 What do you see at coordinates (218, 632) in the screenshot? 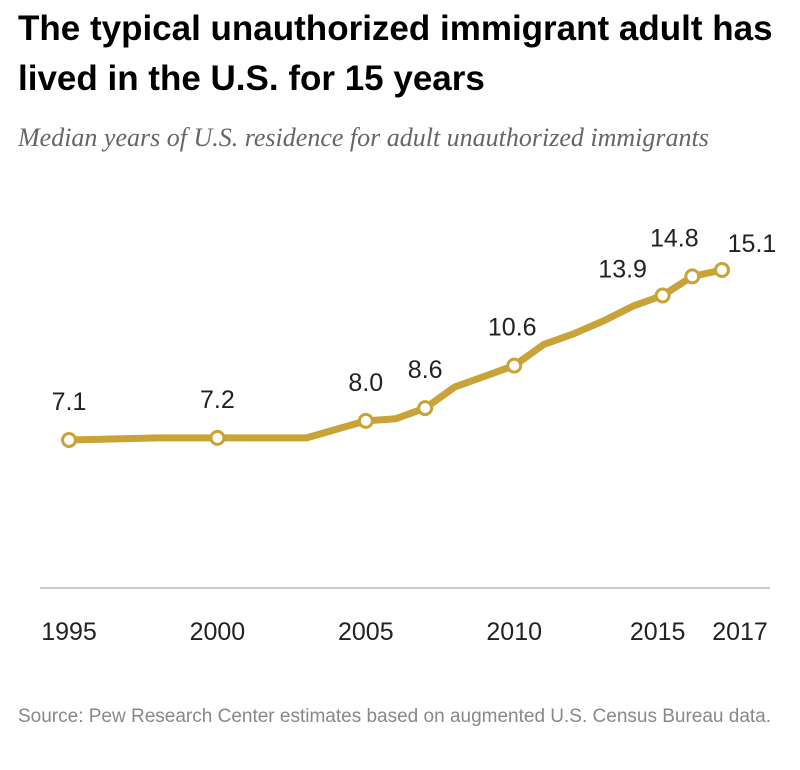
I see `x-tick-label: 2000` at bounding box center [218, 632].